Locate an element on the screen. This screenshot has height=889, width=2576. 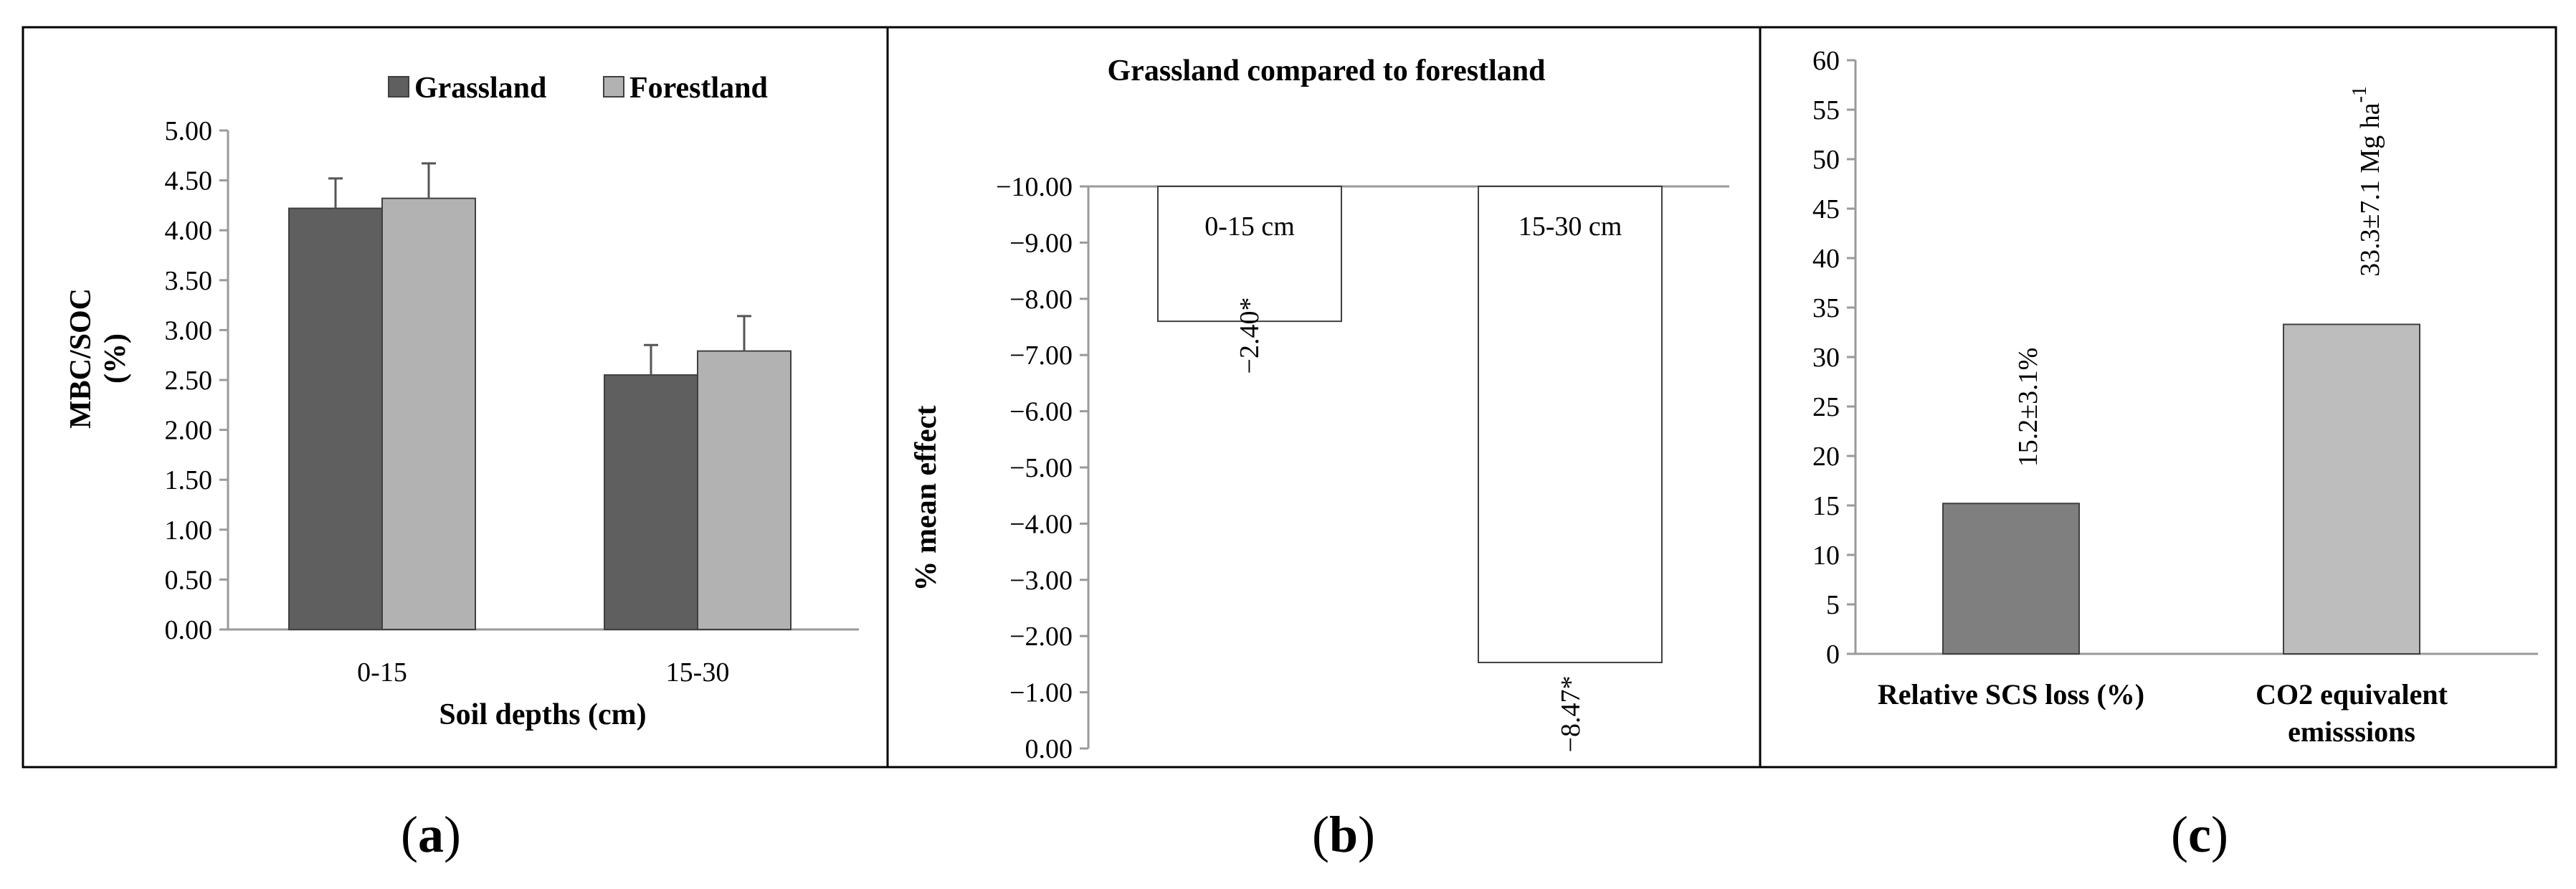
legend-grassland-swatch is located at coordinates (398, 87).